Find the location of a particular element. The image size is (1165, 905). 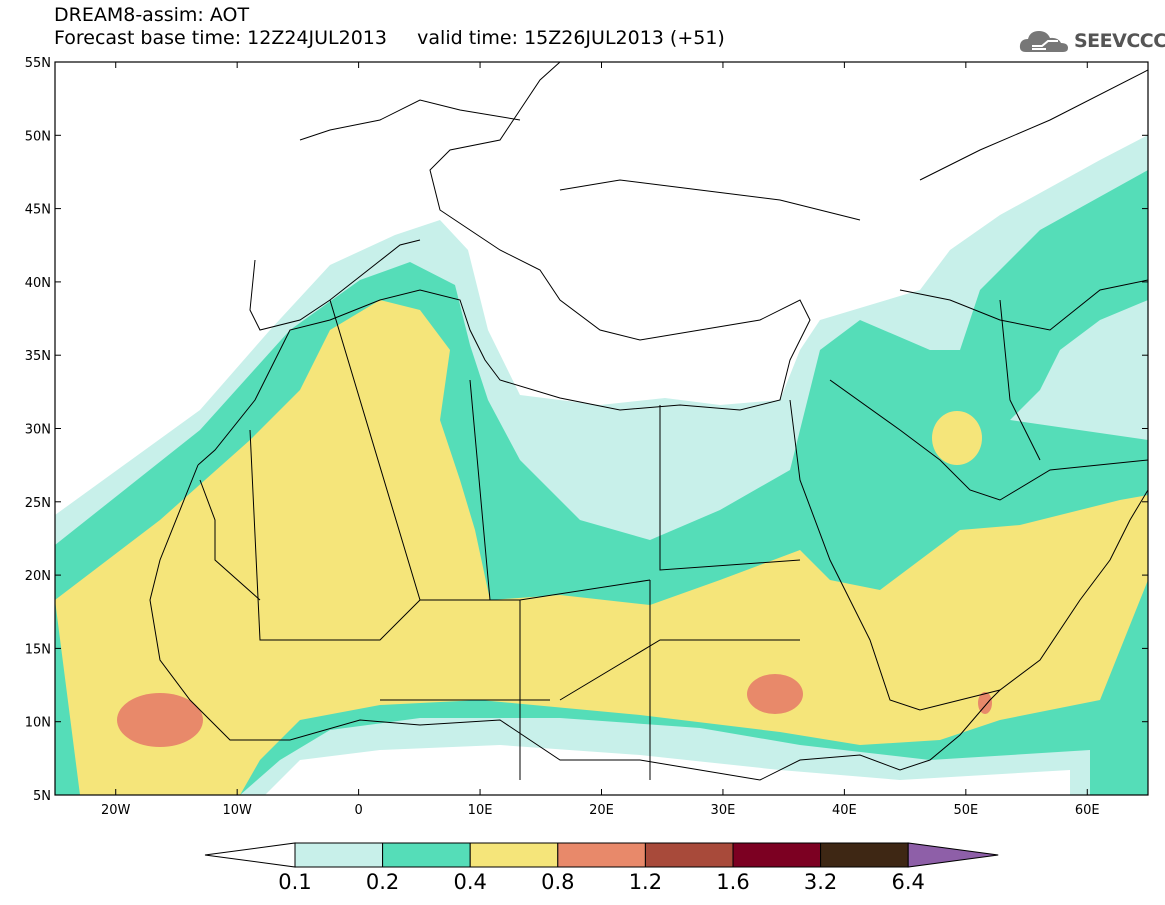

colorbar-lower-arrow is located at coordinates (250, 855).